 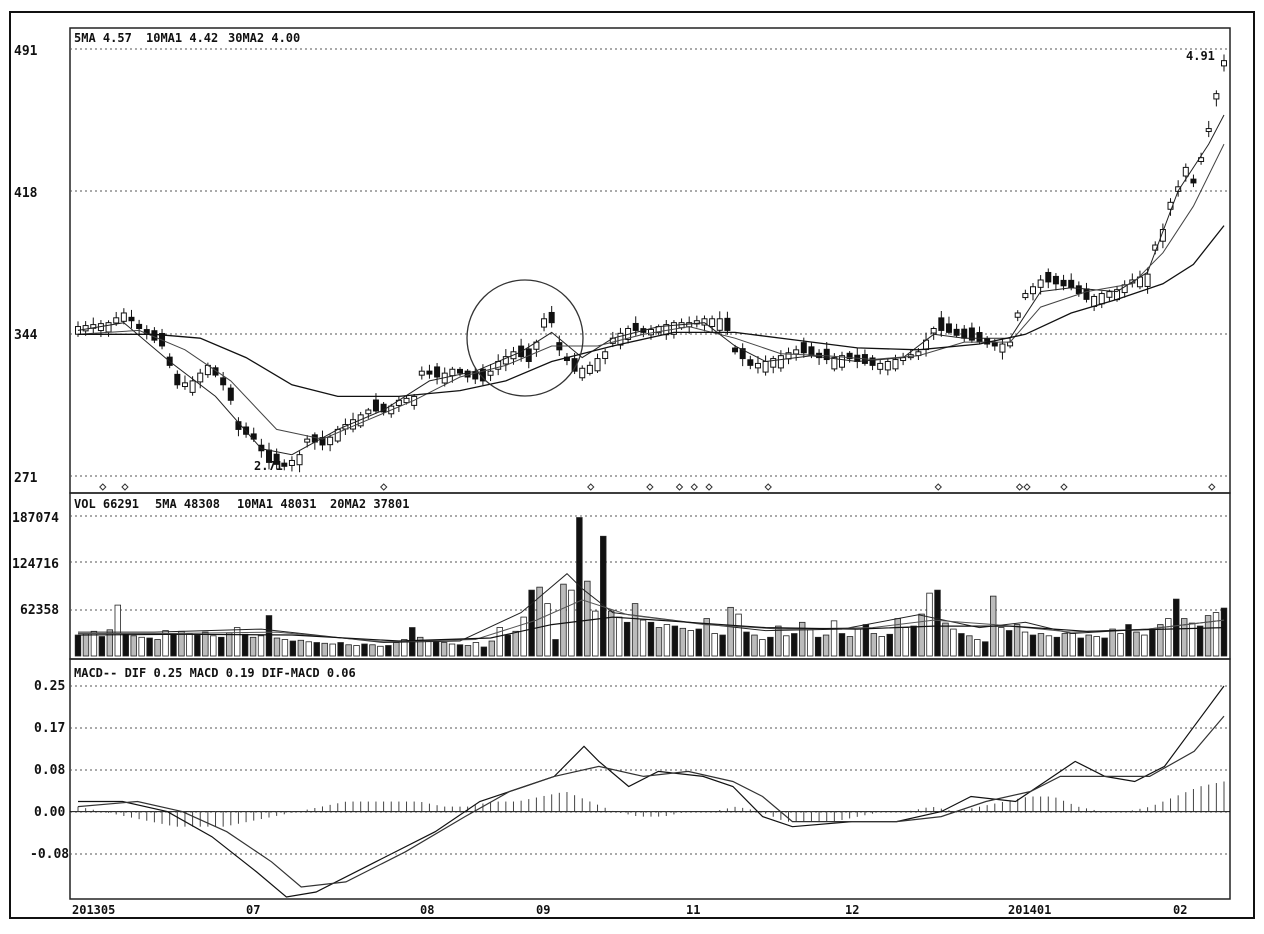 I want to click on x-tick-label: 08, so click(x=427, y=910).